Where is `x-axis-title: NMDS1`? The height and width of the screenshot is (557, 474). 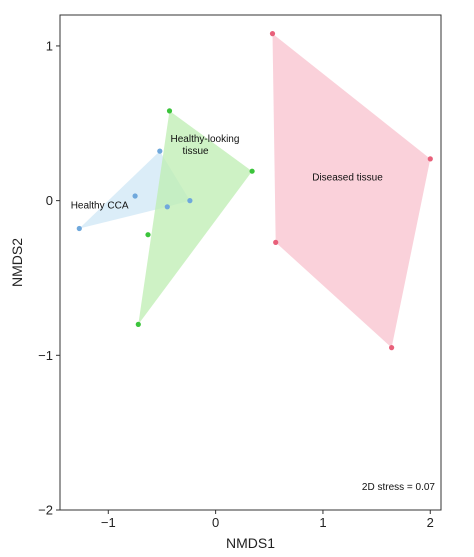 x-axis-title: NMDS1 is located at coordinates (250, 543).